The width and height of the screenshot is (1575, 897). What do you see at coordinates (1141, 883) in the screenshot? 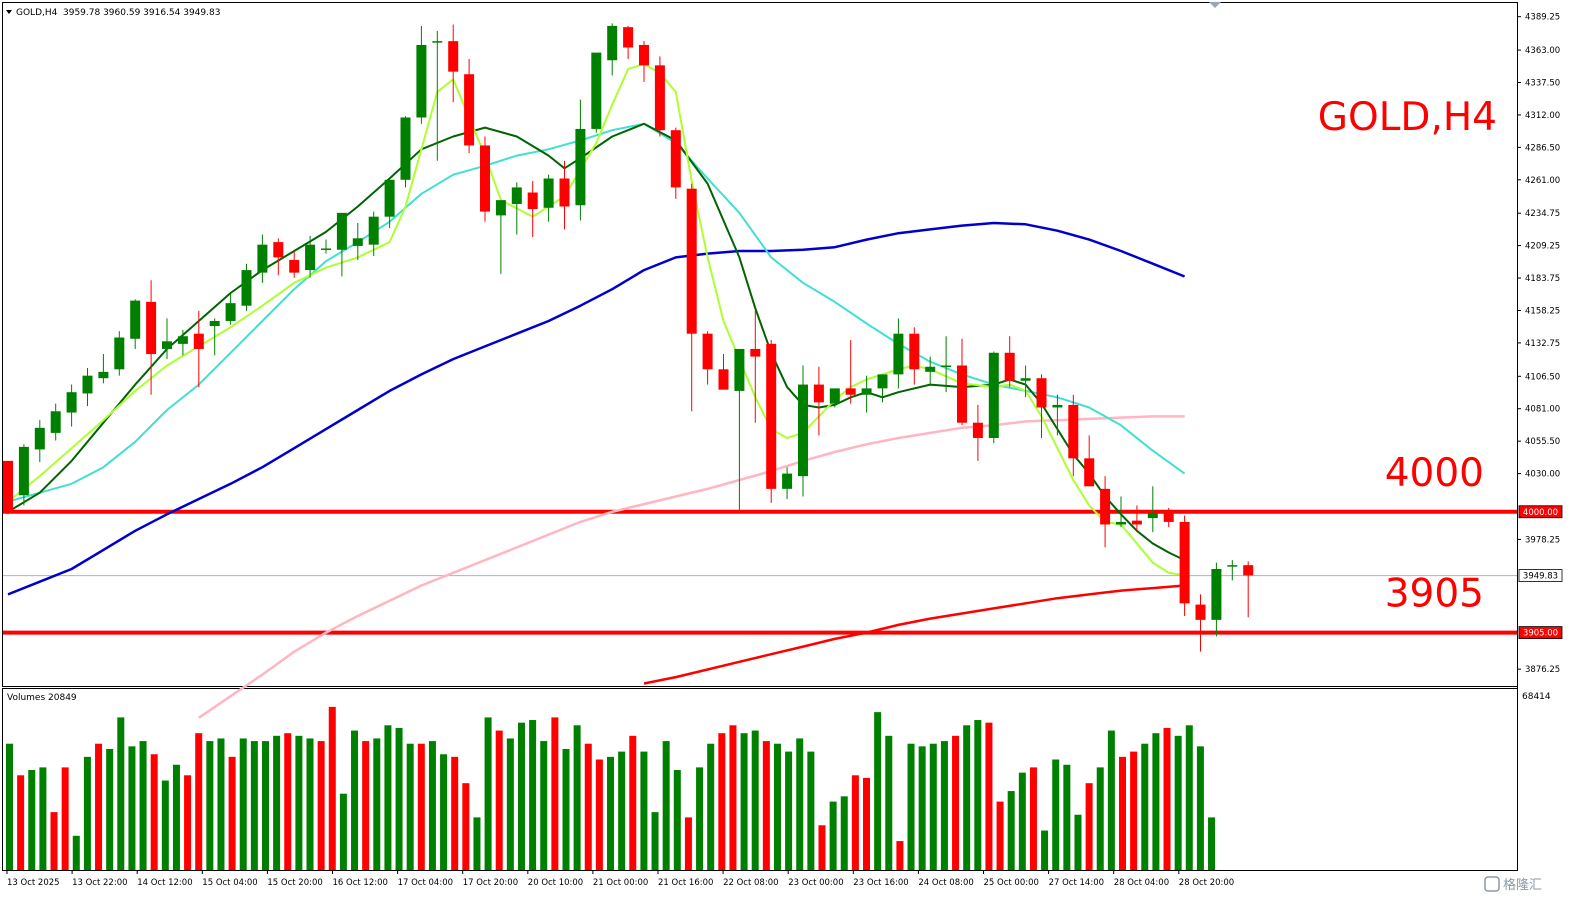
I see `x-tick-label: 28 Oct 04:00` at bounding box center [1141, 883].